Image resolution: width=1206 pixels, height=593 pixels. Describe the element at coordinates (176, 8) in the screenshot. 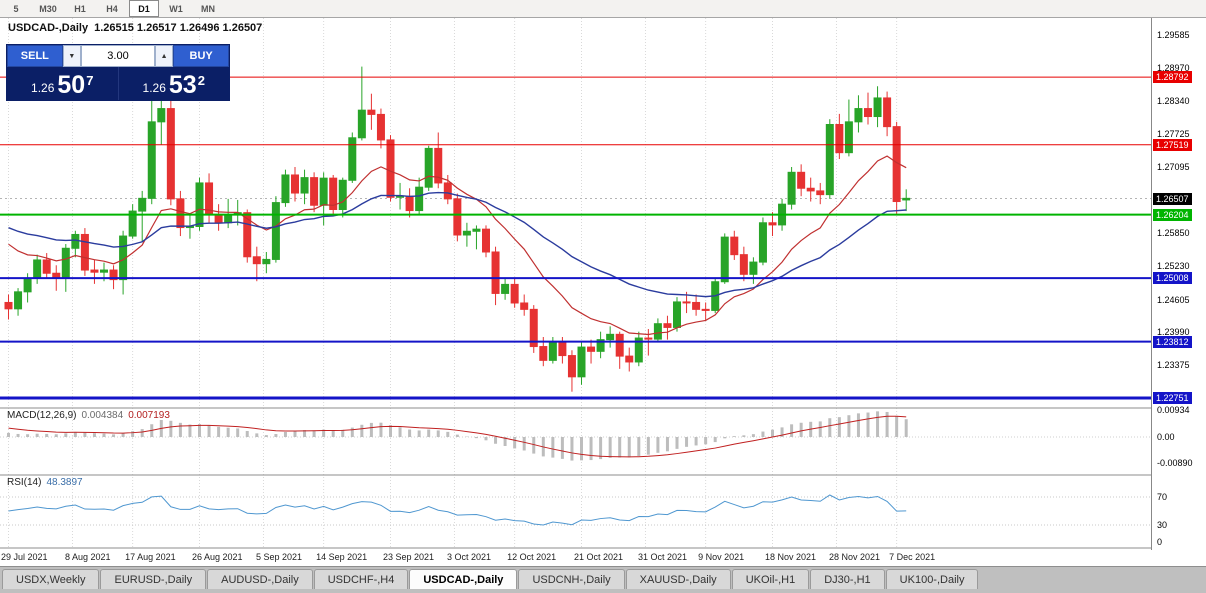

I see `timeframe-button-w1: W1` at that location.